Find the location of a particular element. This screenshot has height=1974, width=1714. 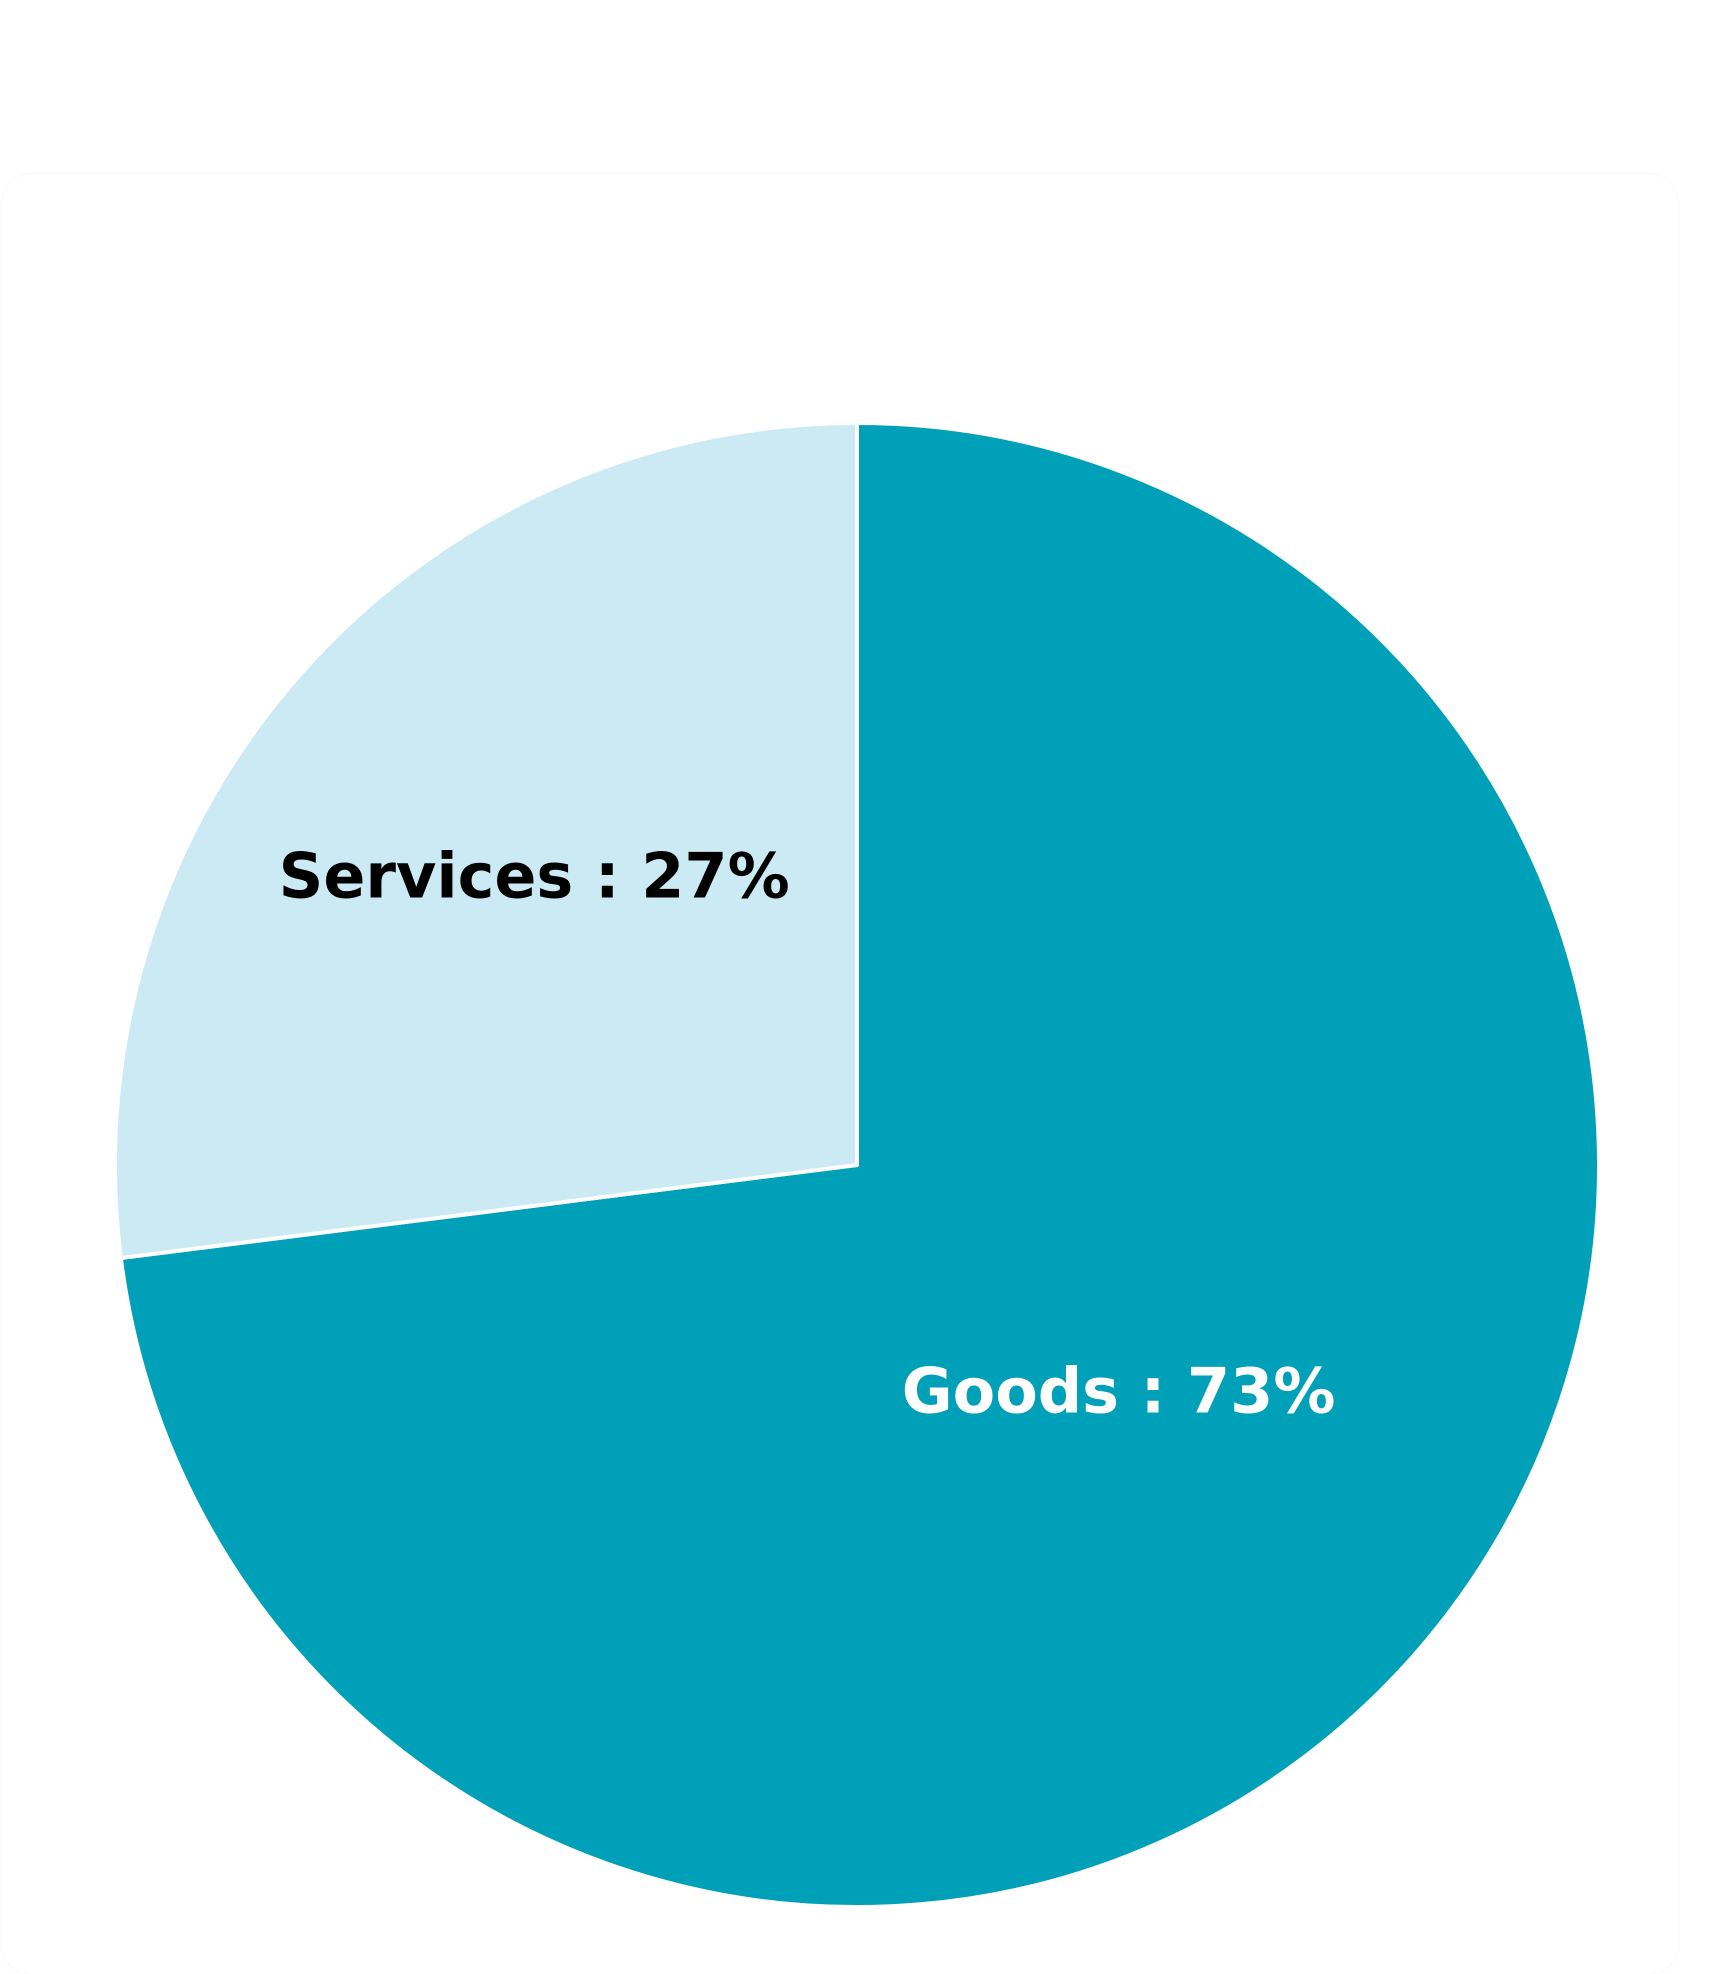

pie-label-services: Services : 27% is located at coordinates (534, 875).